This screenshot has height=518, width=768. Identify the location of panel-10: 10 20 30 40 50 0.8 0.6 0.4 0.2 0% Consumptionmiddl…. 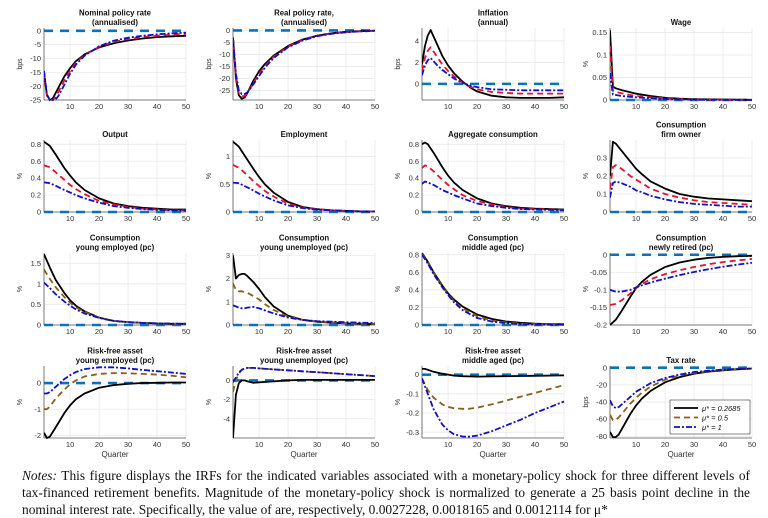
(481, 285).